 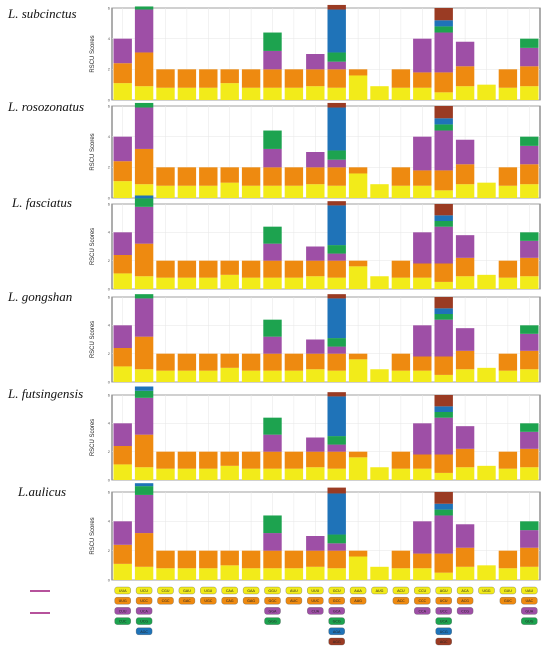 I want to click on panel-0: L. subcinctus 0 2 4 6 RSCU Scores, so click(x=274, y=53).